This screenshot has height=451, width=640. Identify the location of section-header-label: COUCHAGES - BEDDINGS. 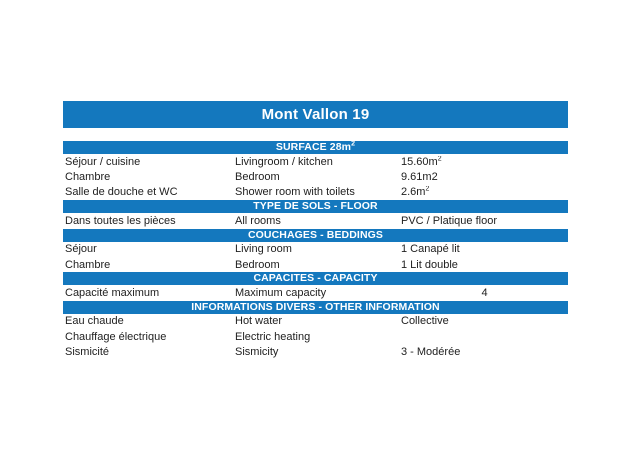
(315, 234).